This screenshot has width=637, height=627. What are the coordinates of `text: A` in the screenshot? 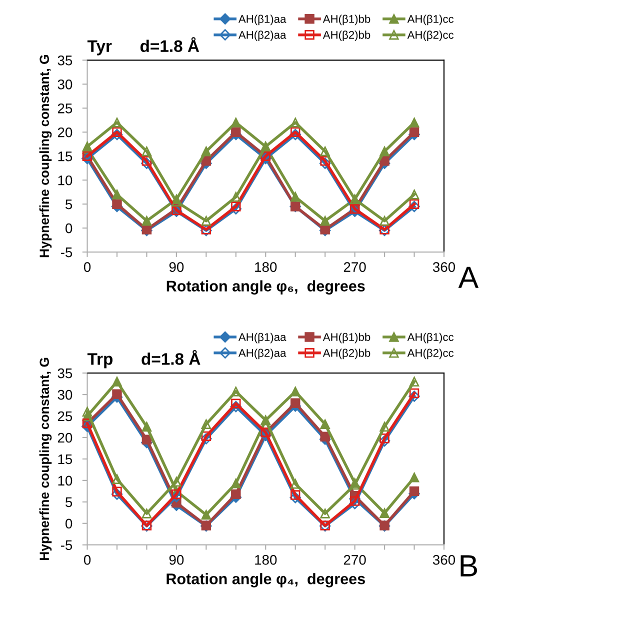 It's located at (468, 277).